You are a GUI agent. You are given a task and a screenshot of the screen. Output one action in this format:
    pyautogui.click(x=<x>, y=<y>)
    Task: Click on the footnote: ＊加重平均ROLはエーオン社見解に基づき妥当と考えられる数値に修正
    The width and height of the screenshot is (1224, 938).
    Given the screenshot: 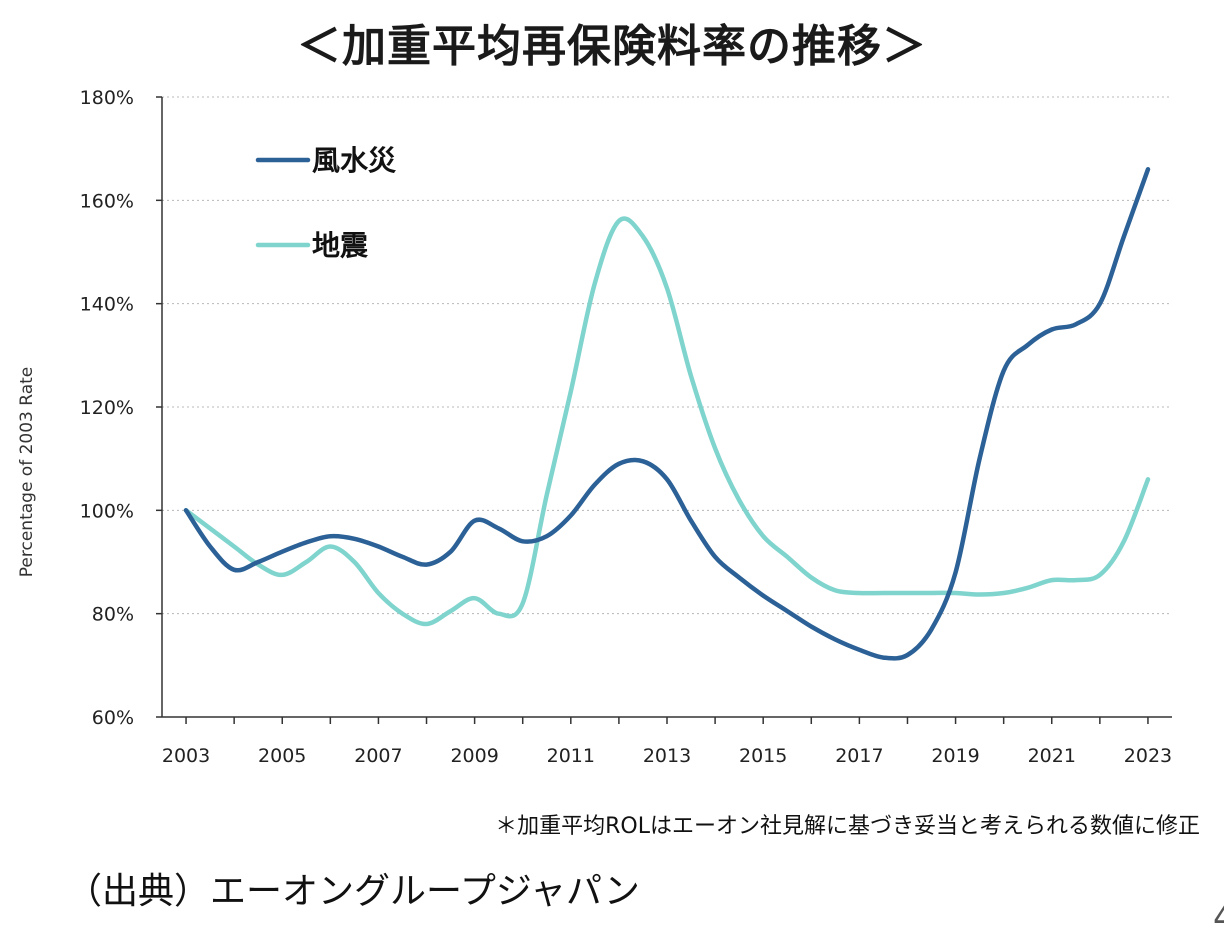 What is the action you would take?
    pyautogui.click(x=847, y=826)
    